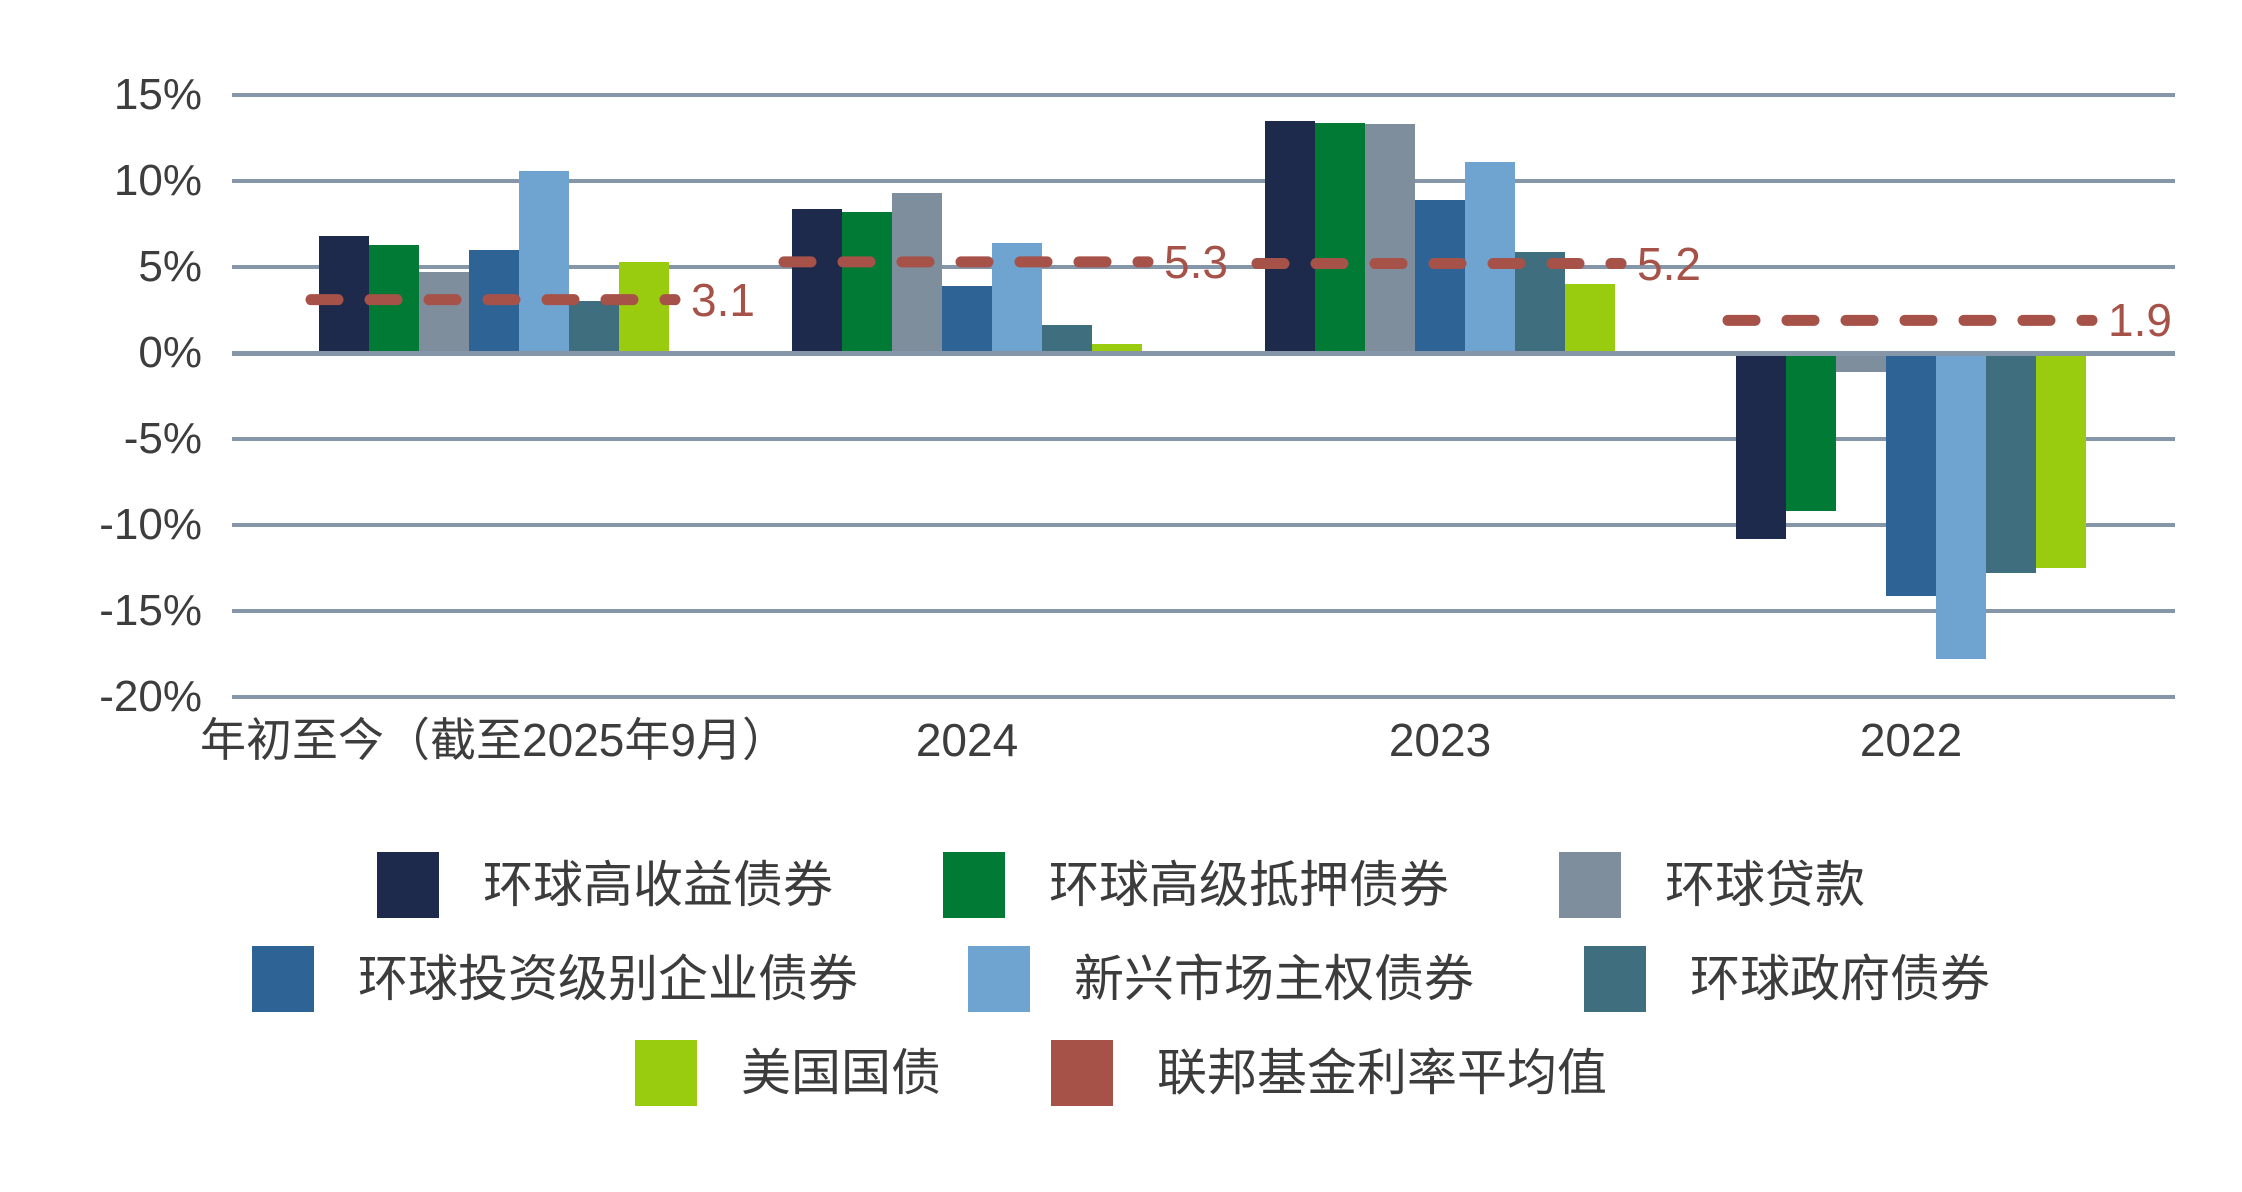 This screenshot has width=2242, height=1192. What do you see at coordinates (150, 696) in the screenshot?
I see `y-axis-label: -20%` at bounding box center [150, 696].